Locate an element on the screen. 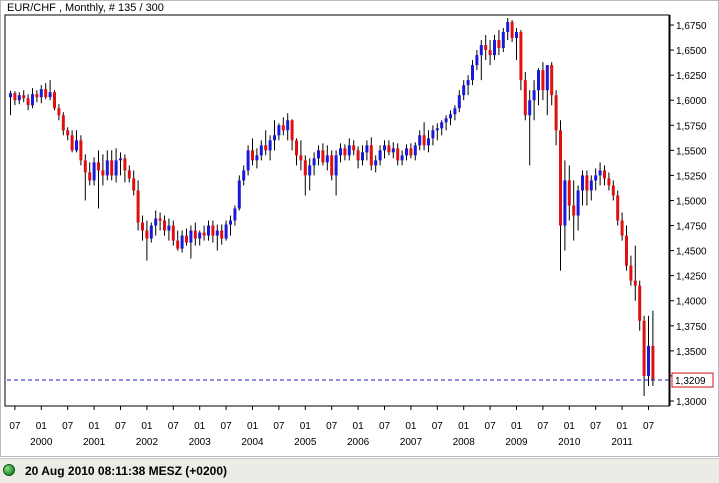  y-tick-label: 1,4250 is located at coordinates (691, 277).